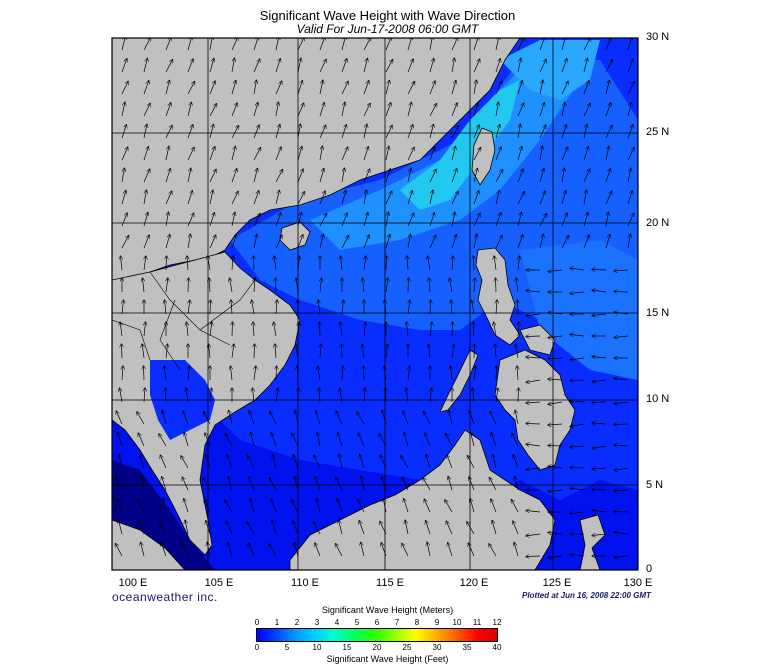 This screenshot has width=775, height=665. Describe the element at coordinates (437, 647) in the screenshot. I see `feet-tick: 30` at that location.